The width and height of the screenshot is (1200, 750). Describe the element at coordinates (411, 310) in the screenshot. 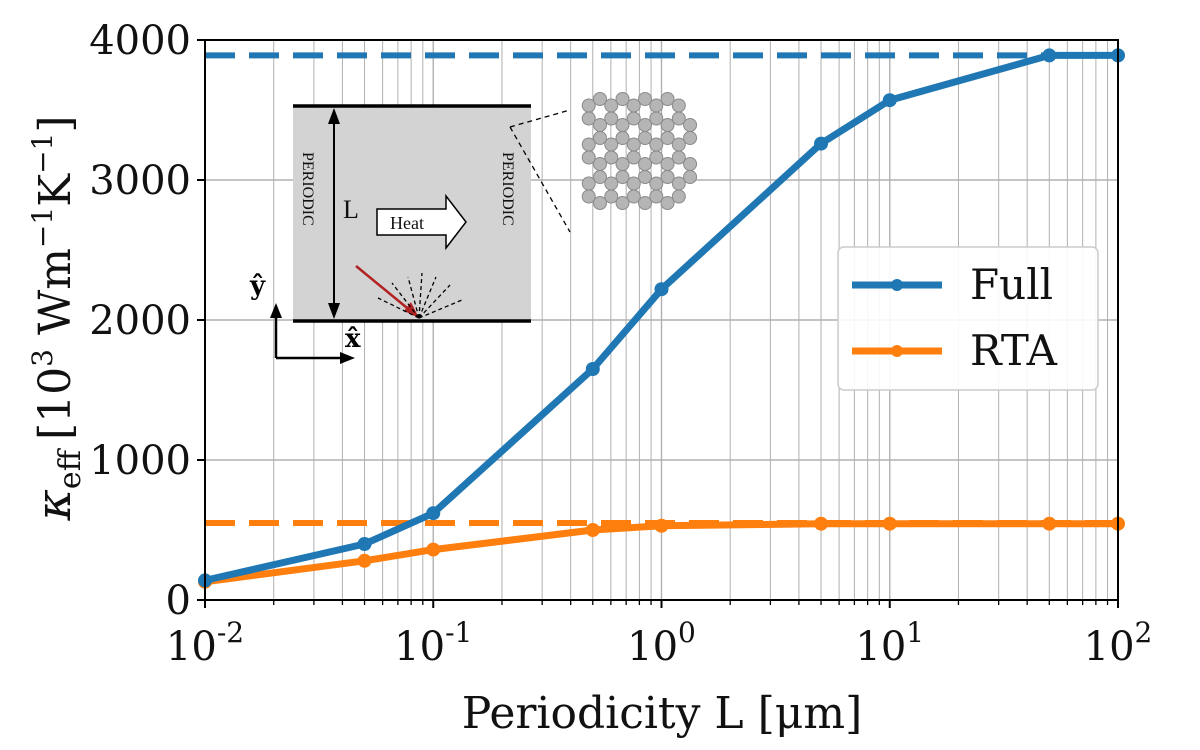

I see `inset-incident-ray-head` at that location.